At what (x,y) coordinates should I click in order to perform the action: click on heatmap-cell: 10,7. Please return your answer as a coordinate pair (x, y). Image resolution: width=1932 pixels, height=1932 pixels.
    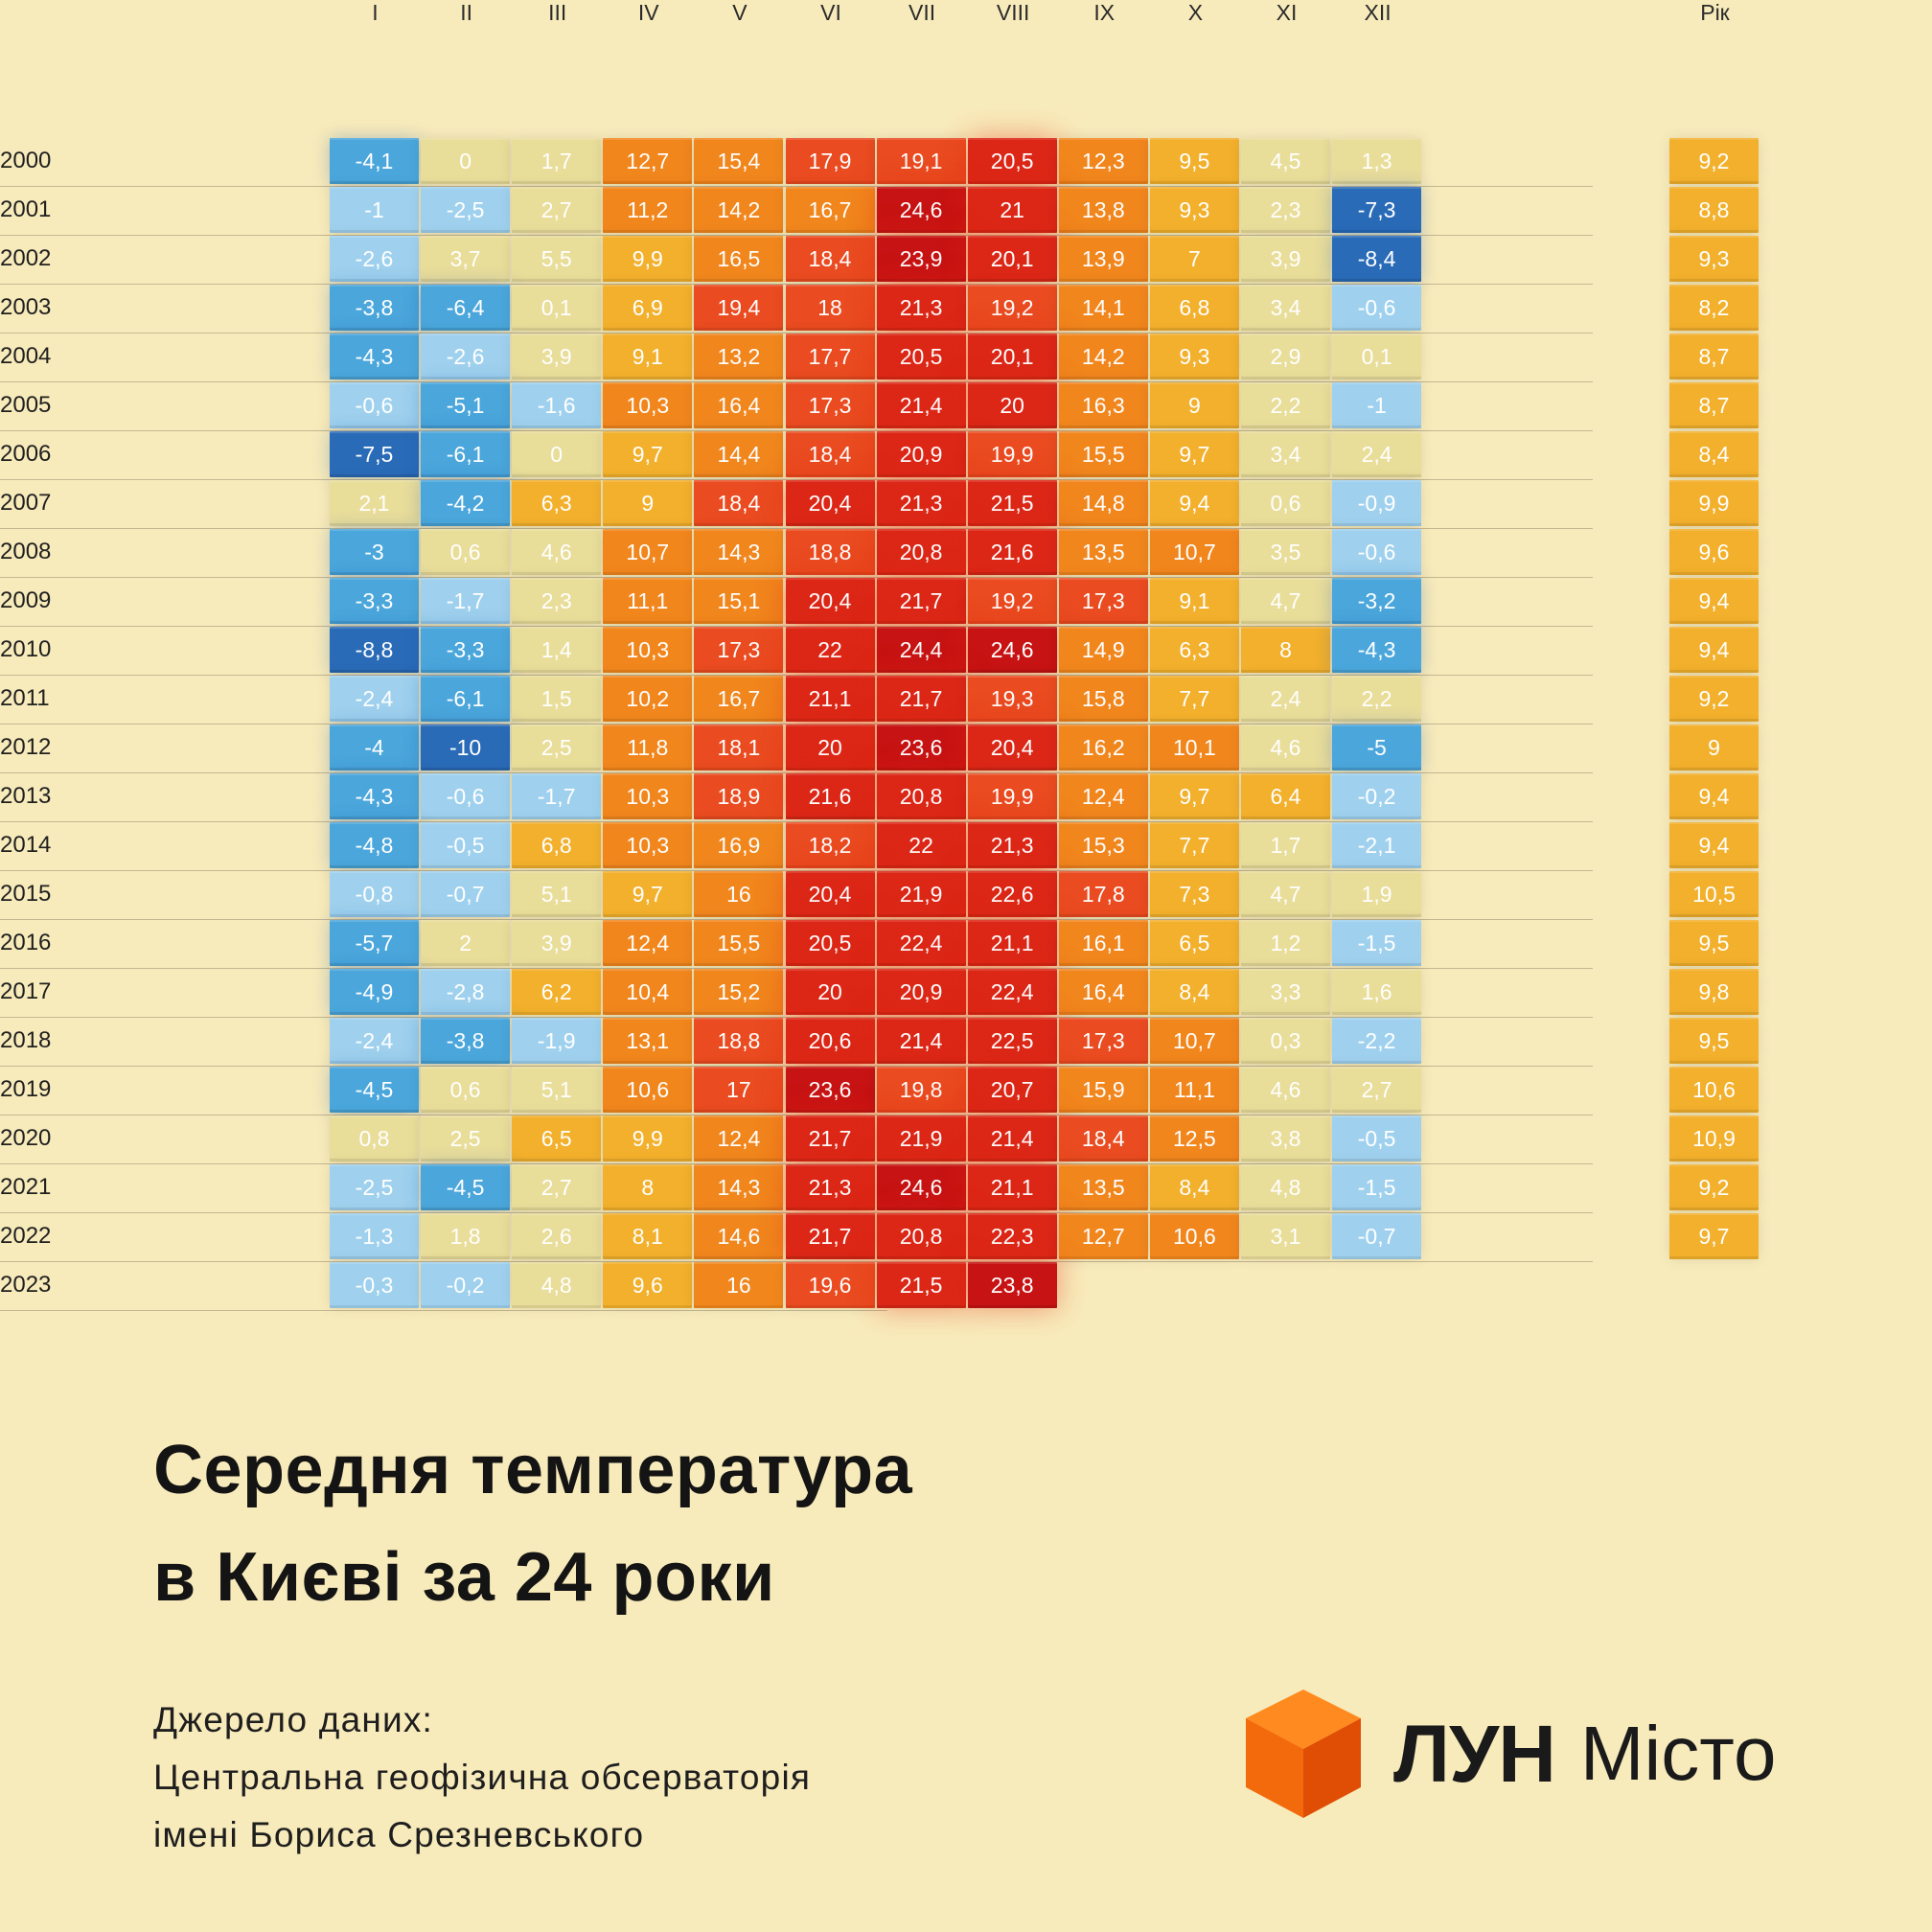
    Looking at the image, I should click on (1194, 1041).